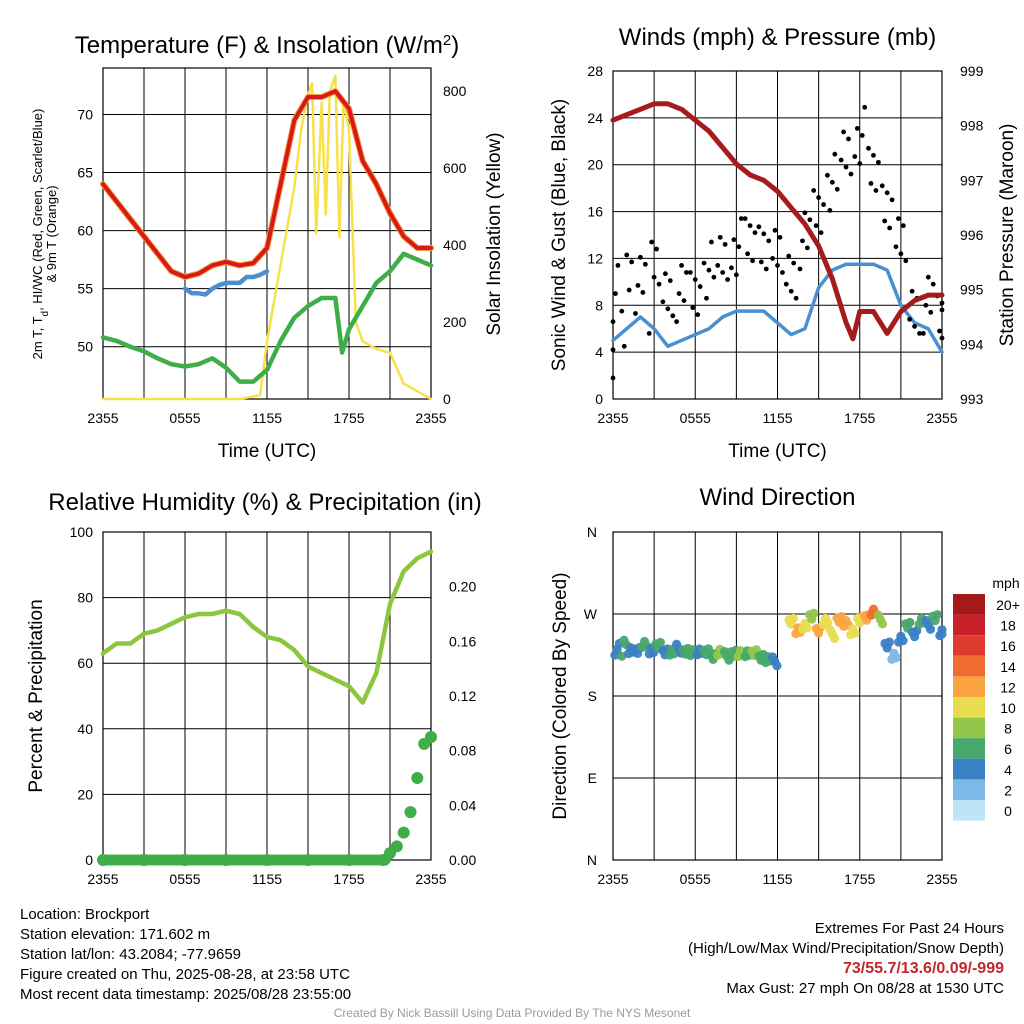  Describe the element at coordinates (1008, 770) in the screenshot. I see `colorbar-label: 4` at that location.